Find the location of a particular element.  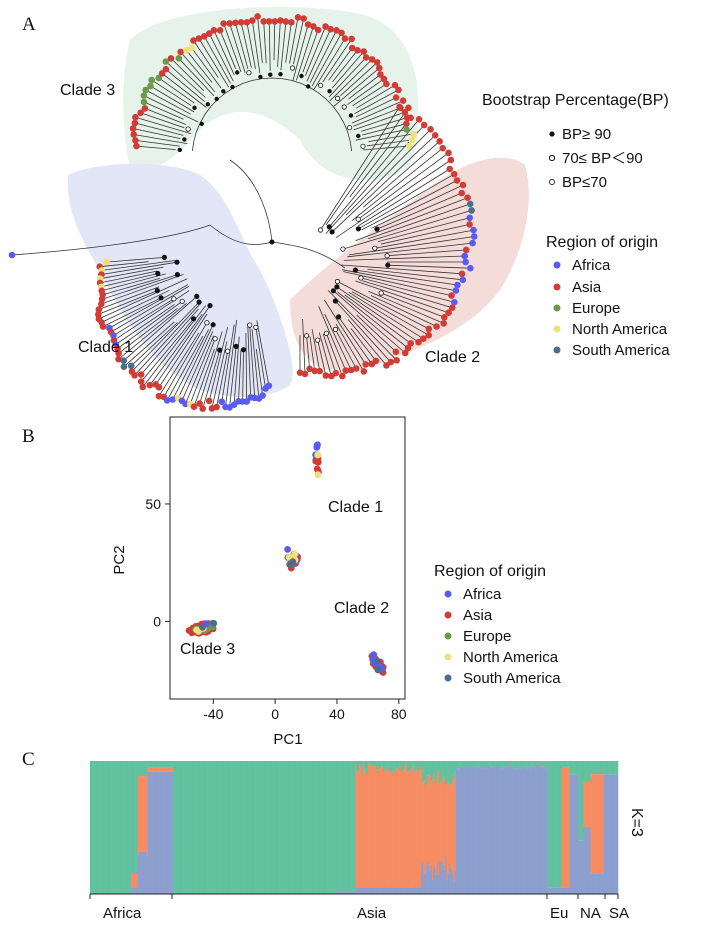

pca-y-axis-label: PC2 is located at coordinates (119, 559).